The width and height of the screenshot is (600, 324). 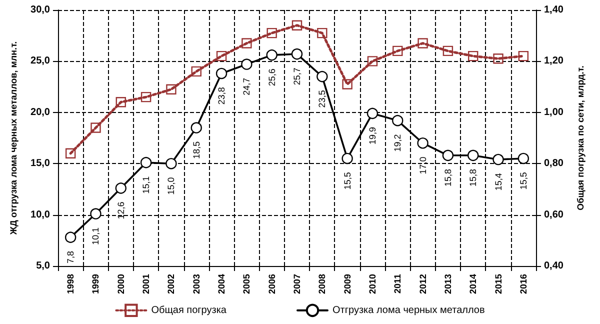 What do you see at coordinates (423, 284) in the screenshot?
I see `x-tick-label: 2012` at bounding box center [423, 284].